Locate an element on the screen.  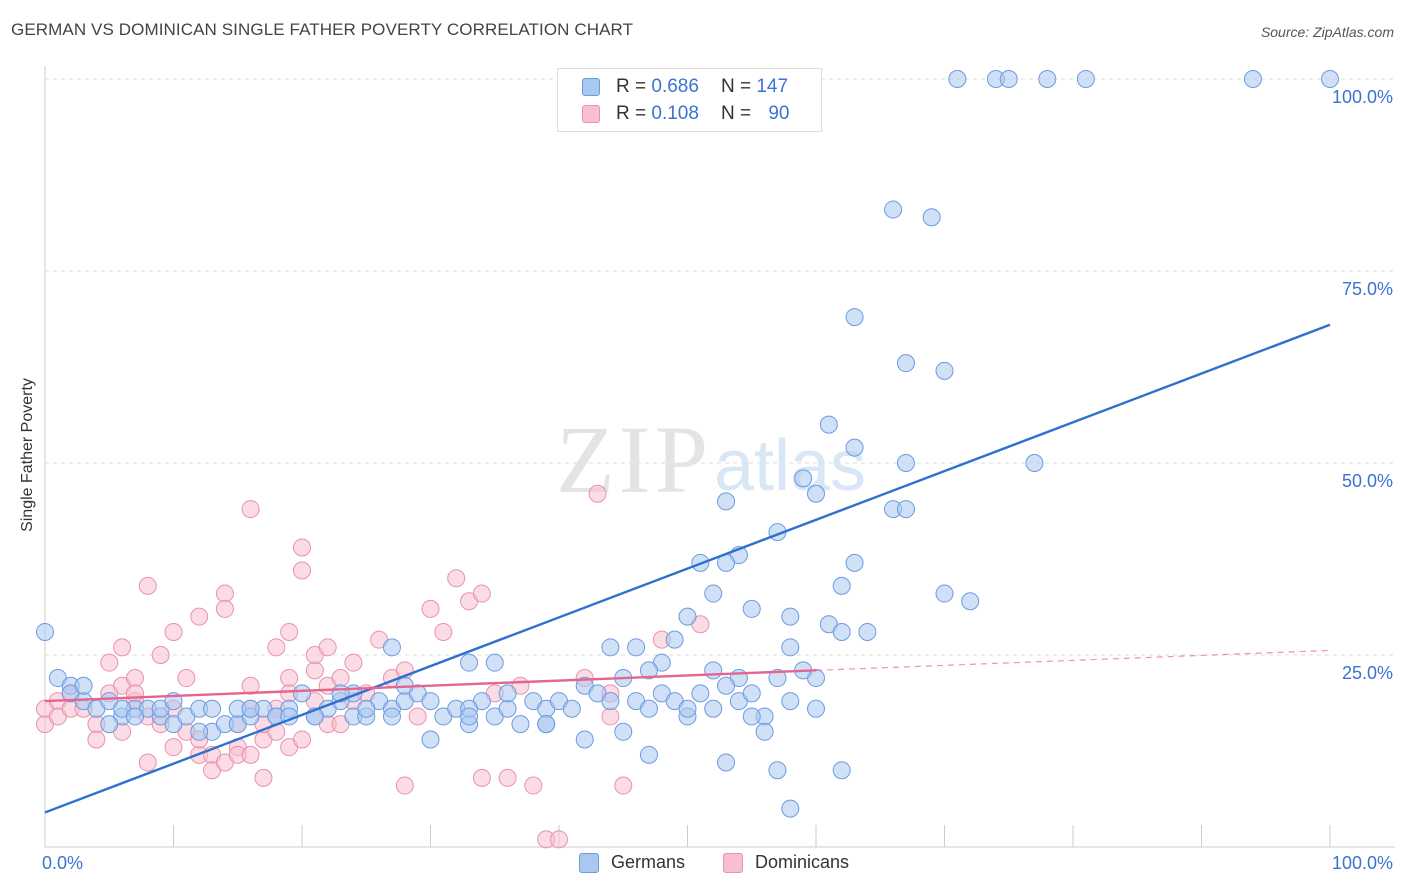
dominicans-trend-line is located at coordinates (430, 686).